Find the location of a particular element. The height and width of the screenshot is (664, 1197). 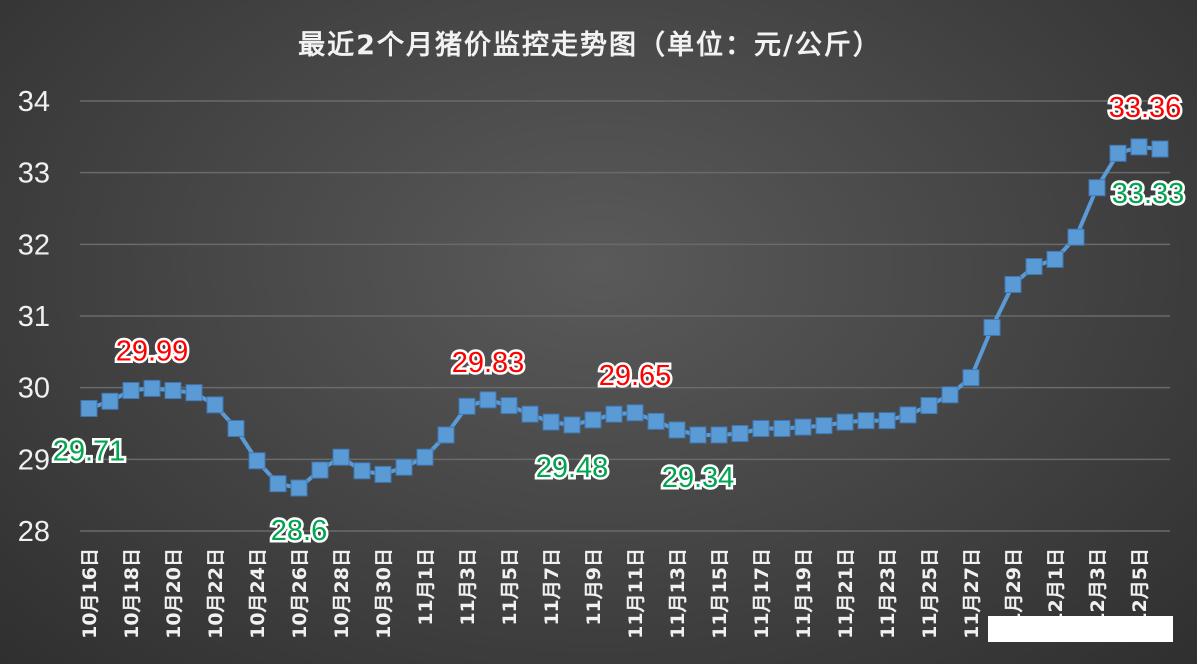

x-tick-label: 10月28日 is located at coordinates (342, 593).